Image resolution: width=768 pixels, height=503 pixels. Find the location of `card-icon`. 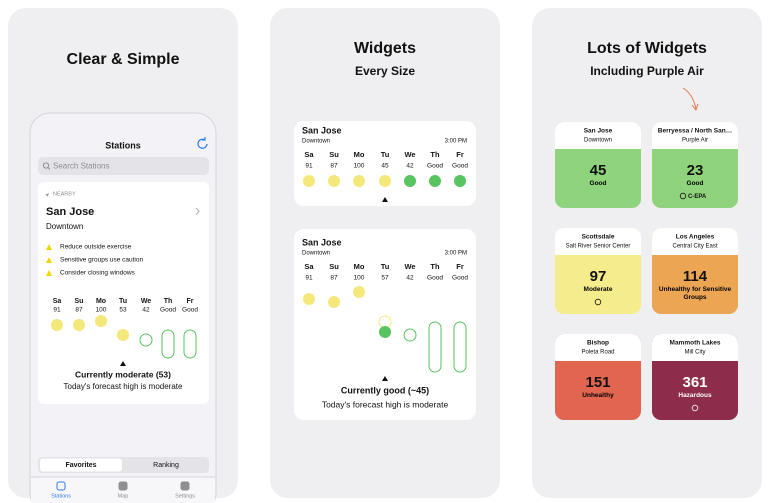

card-icon is located at coordinates (598, 302).